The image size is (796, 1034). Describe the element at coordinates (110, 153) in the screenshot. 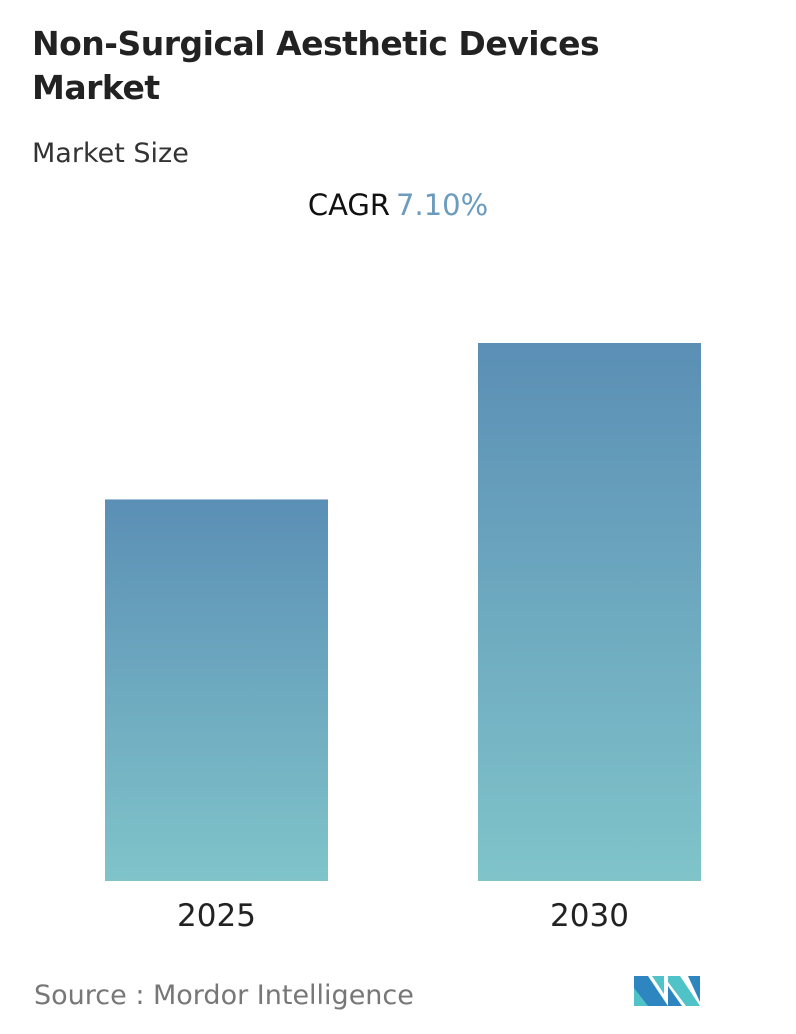

I see `subtitle: Market Size` at that location.